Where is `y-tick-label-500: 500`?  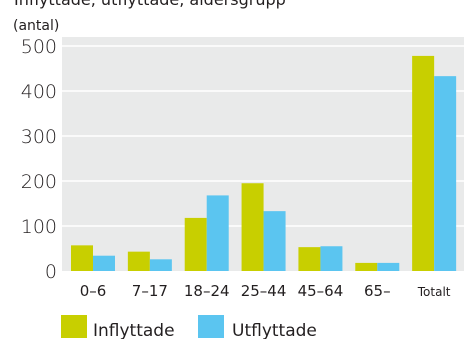
y-tick-label-500: 500 is located at coordinates (39, 47).